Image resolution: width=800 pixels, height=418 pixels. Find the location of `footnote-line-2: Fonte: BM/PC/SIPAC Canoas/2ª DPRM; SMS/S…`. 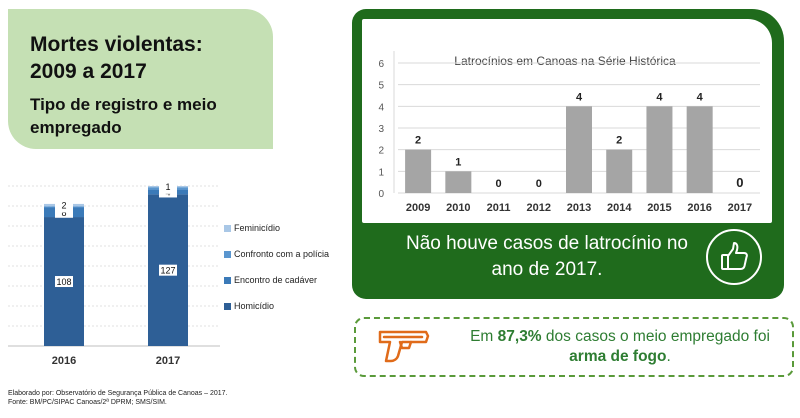

footnote-line-2: Fonte: BM/PC/SIPAC Canoas/2ª DPRM; SMS/S… is located at coordinates (87, 402).